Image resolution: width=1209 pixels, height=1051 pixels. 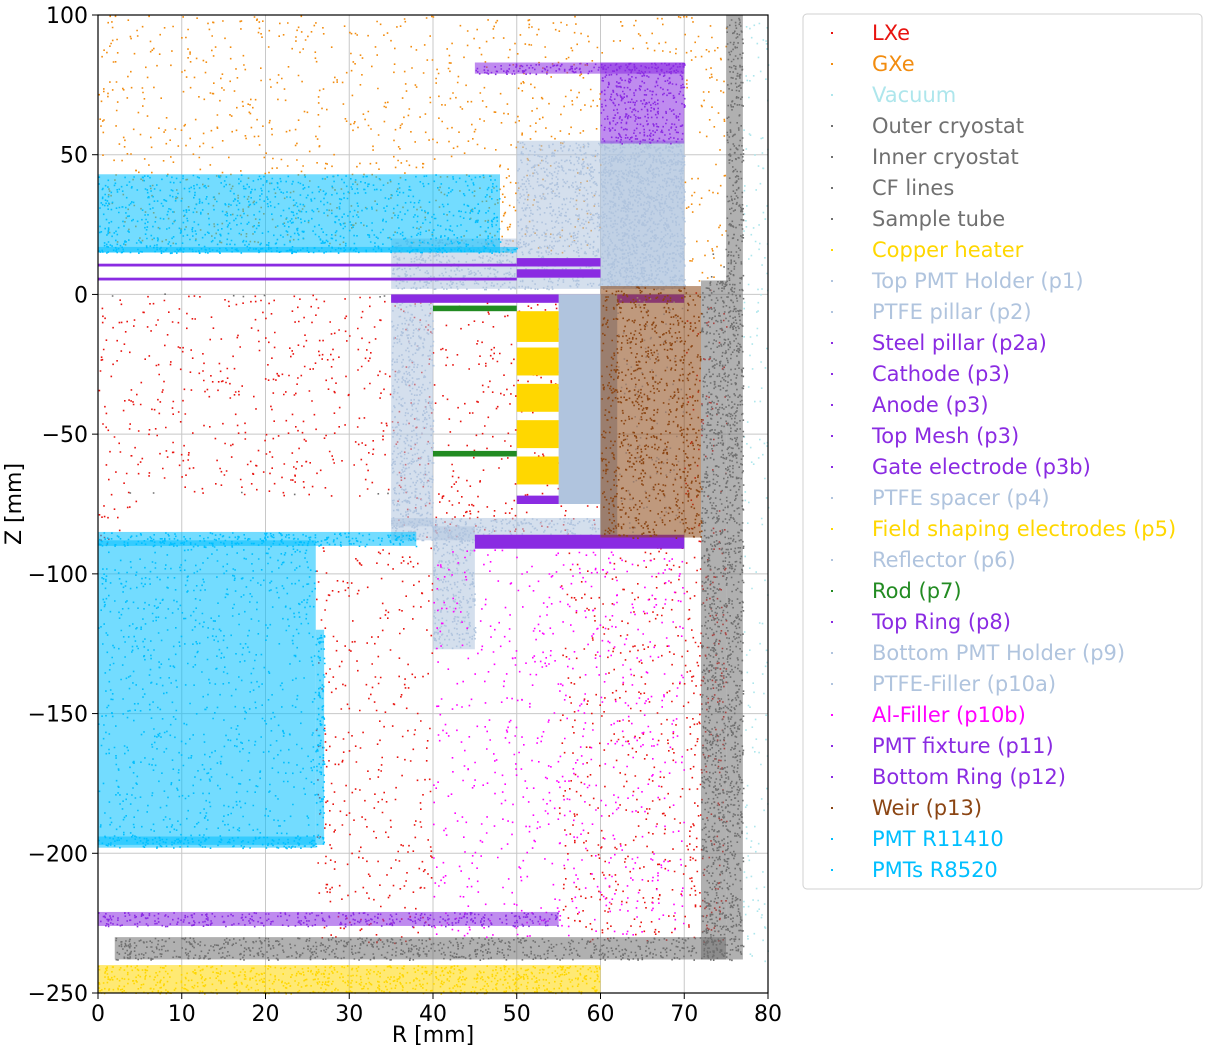 What do you see at coordinates (538, 298) in the screenshot?
I see `series-gate-electrode-p3b-` at bounding box center [538, 298].